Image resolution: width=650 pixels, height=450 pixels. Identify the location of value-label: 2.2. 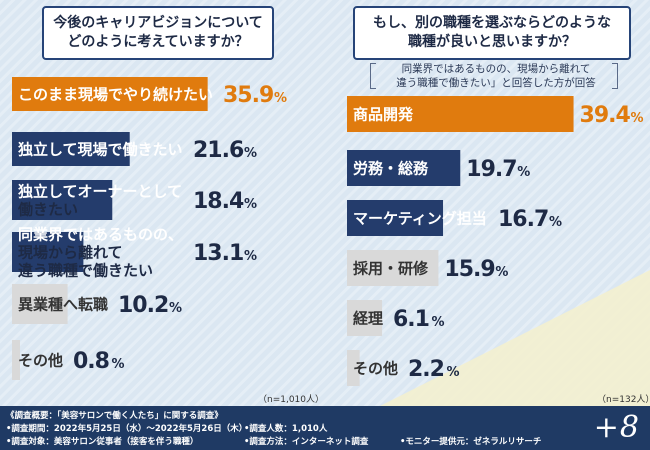
(426, 369).